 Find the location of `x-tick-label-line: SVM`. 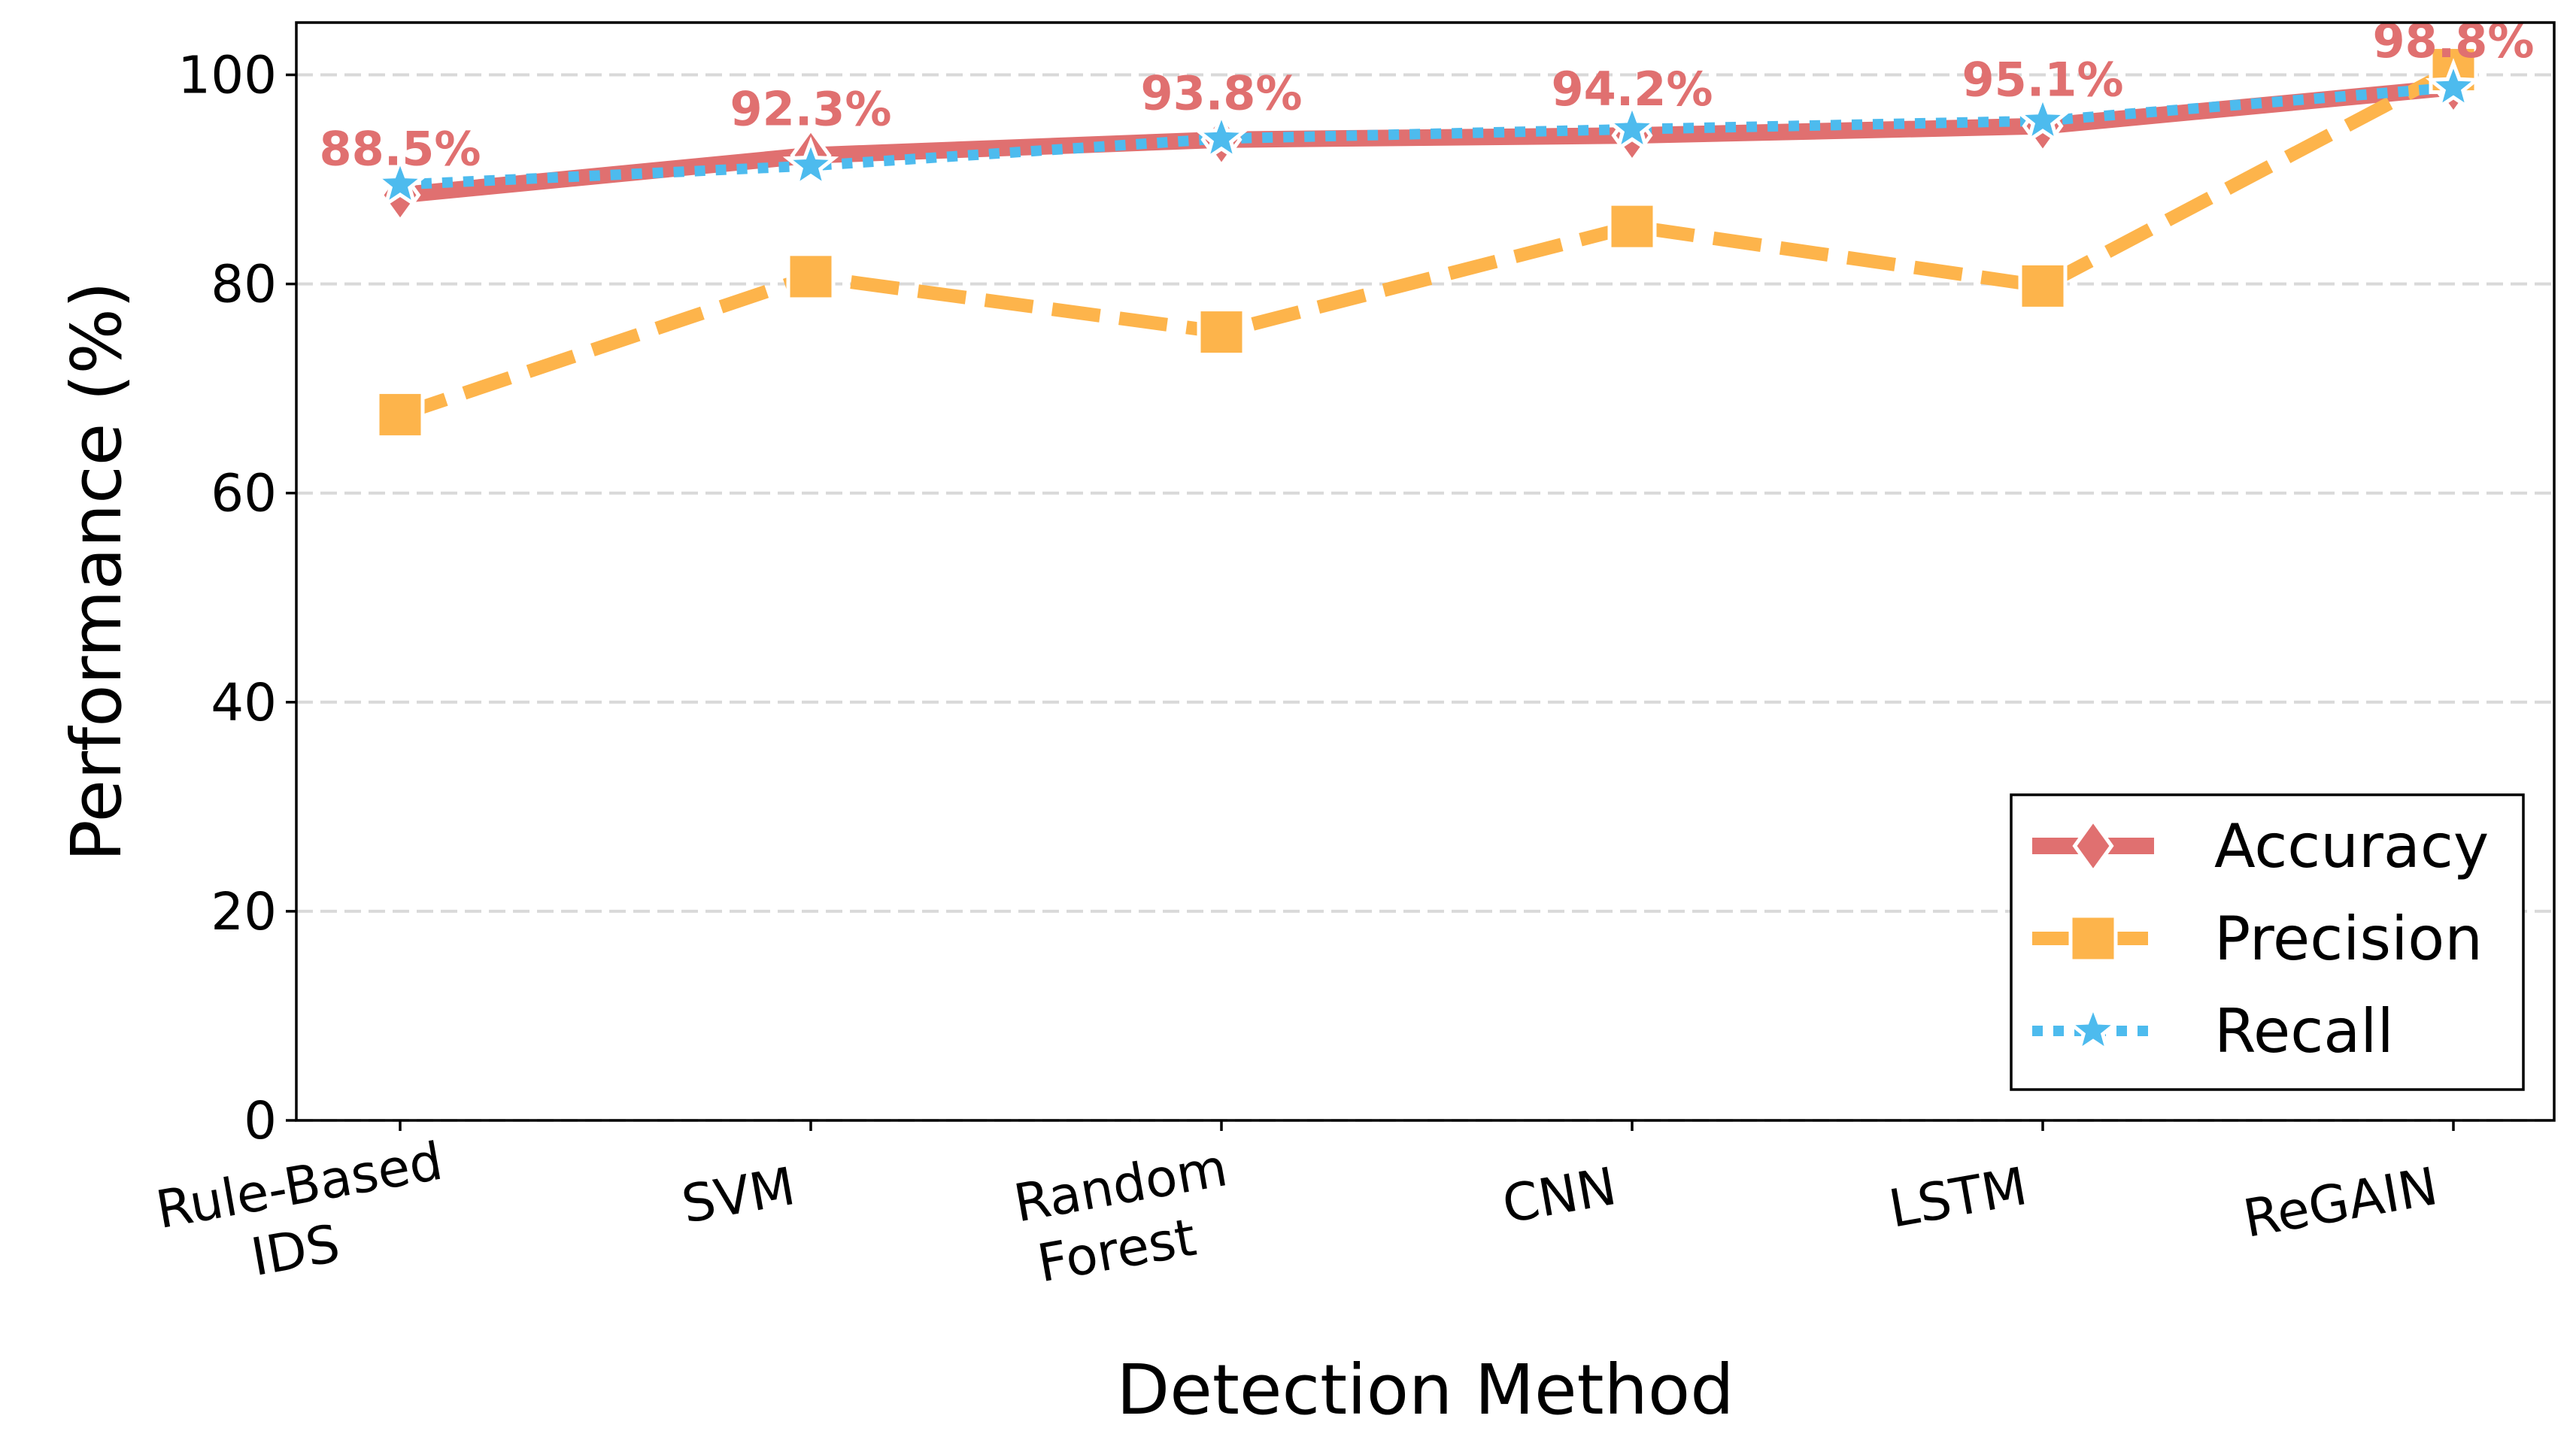

x-tick-label-line: SVM is located at coordinates (739, 1195).